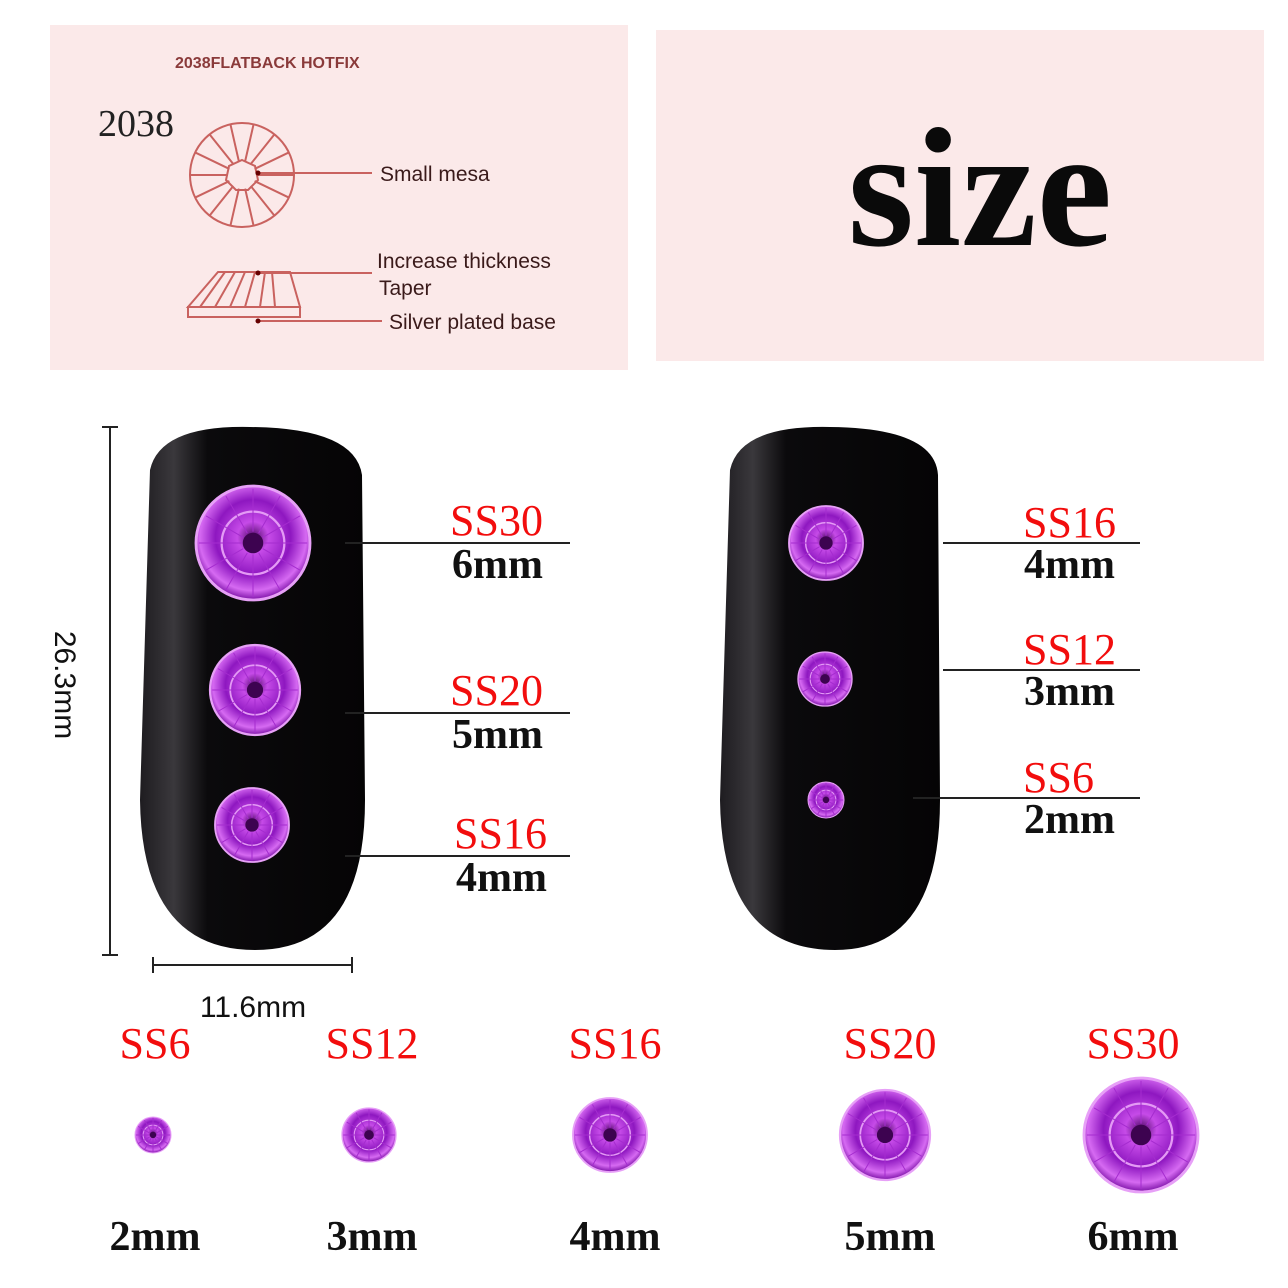 Image resolution: width=1288 pixels, height=1288 pixels. I want to click on height-dimension: 26.3mm, so click(83, 691).